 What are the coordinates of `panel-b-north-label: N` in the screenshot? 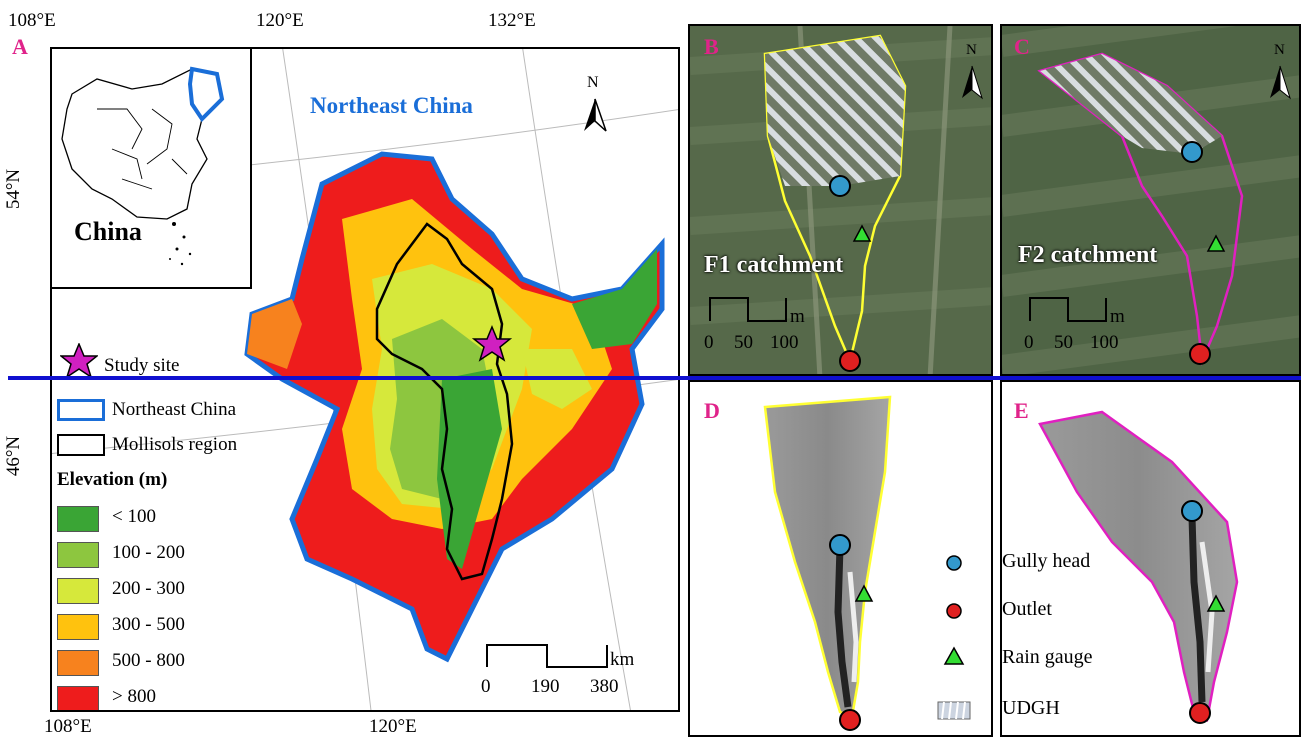 It's located at (971, 50).